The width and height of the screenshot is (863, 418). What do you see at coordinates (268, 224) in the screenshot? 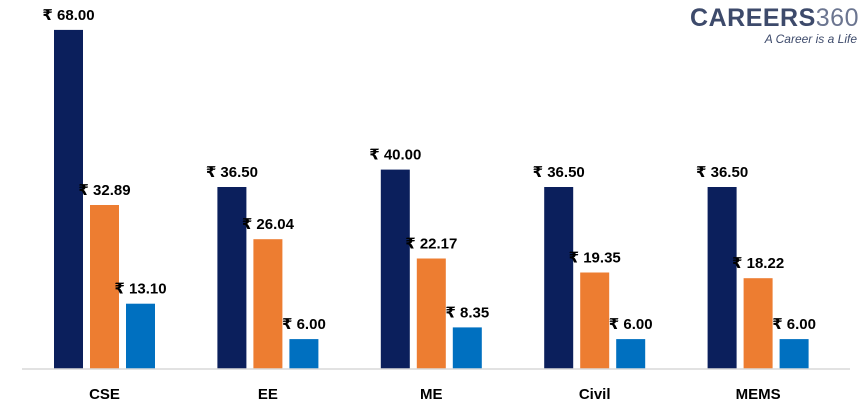
I see `data-label-ee-series-2: ₹ 26.04` at bounding box center [268, 224].